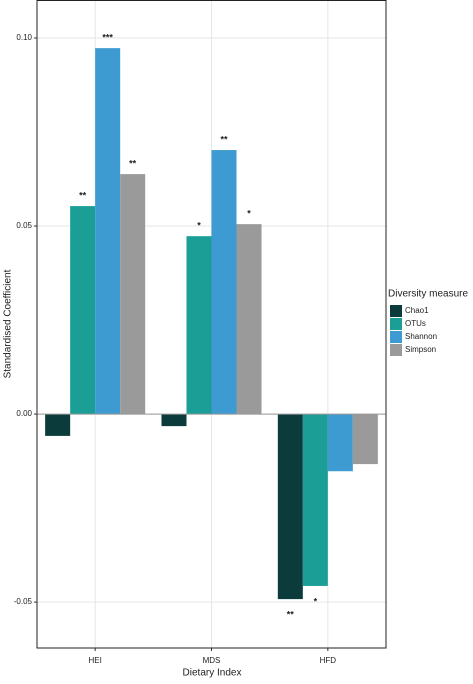  I want to click on y-tick-label: 0.05, so click(24, 225).